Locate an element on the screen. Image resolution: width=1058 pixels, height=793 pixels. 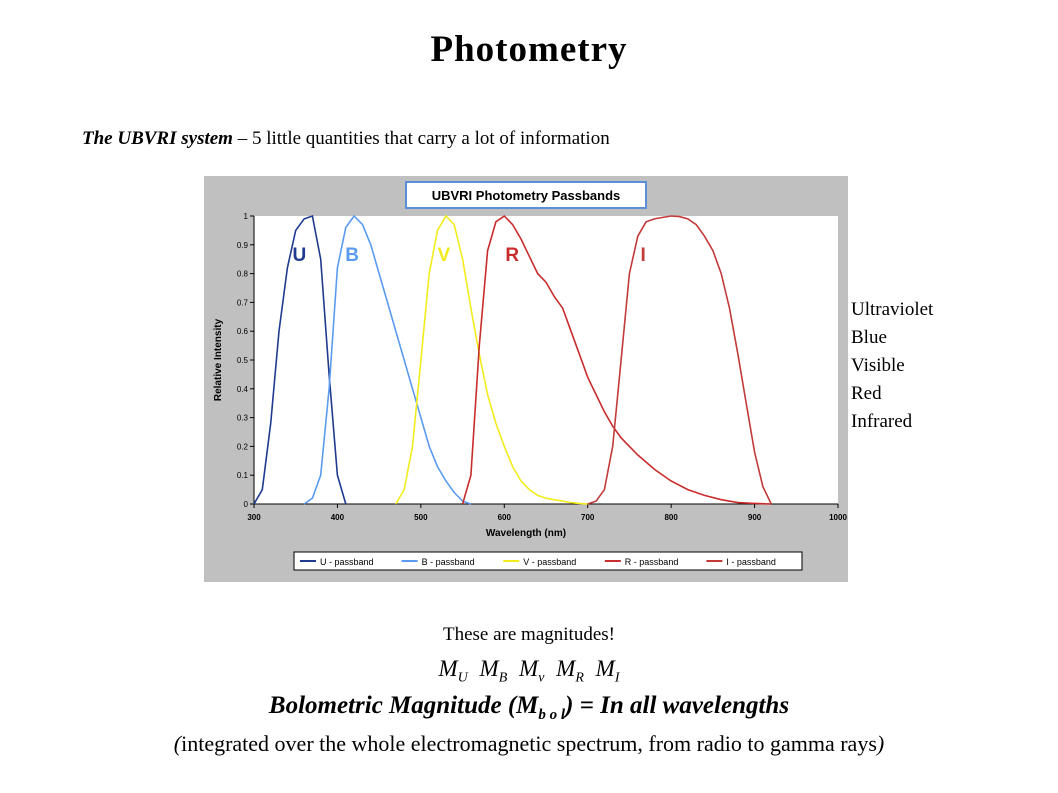
y-tick-label: 0.7 is located at coordinates (243, 302).